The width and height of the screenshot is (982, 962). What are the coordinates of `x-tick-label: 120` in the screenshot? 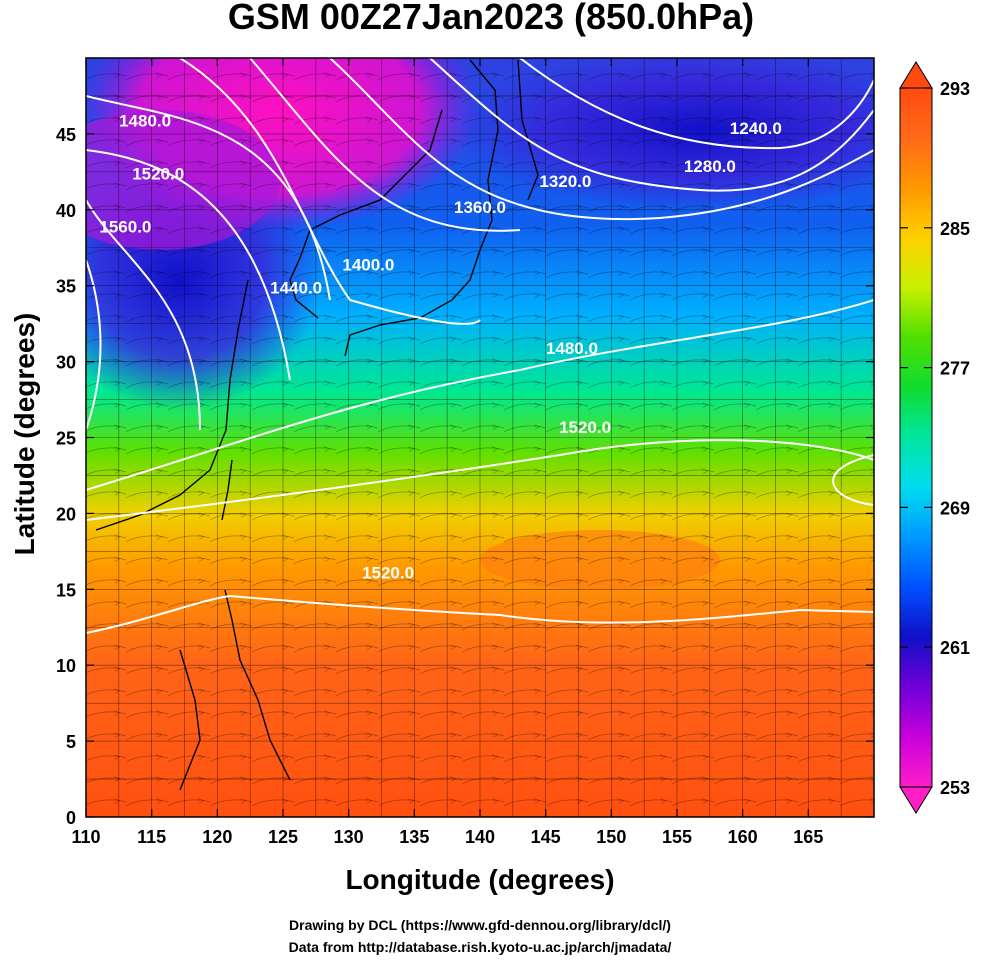 It's located at (217, 837).